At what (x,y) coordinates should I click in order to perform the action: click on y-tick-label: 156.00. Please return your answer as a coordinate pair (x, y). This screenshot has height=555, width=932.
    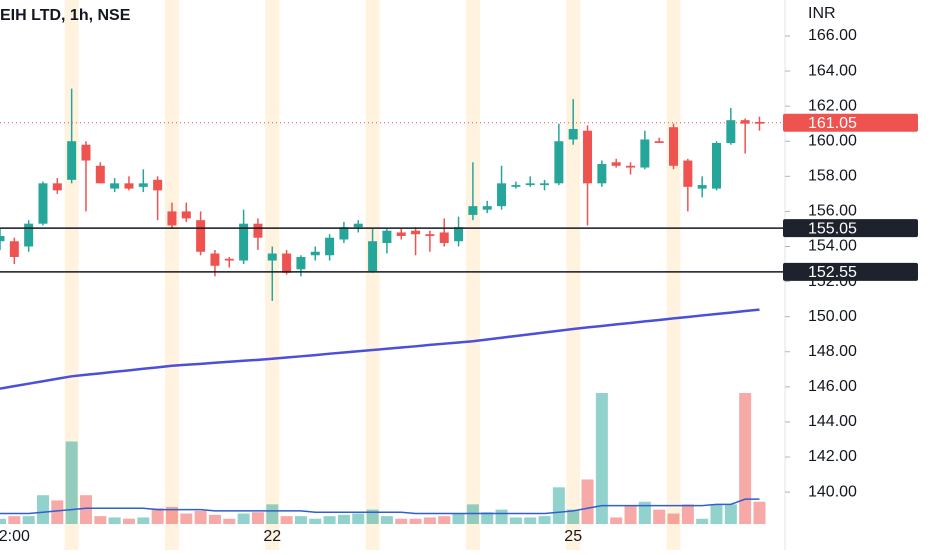
    Looking at the image, I should click on (832, 211).